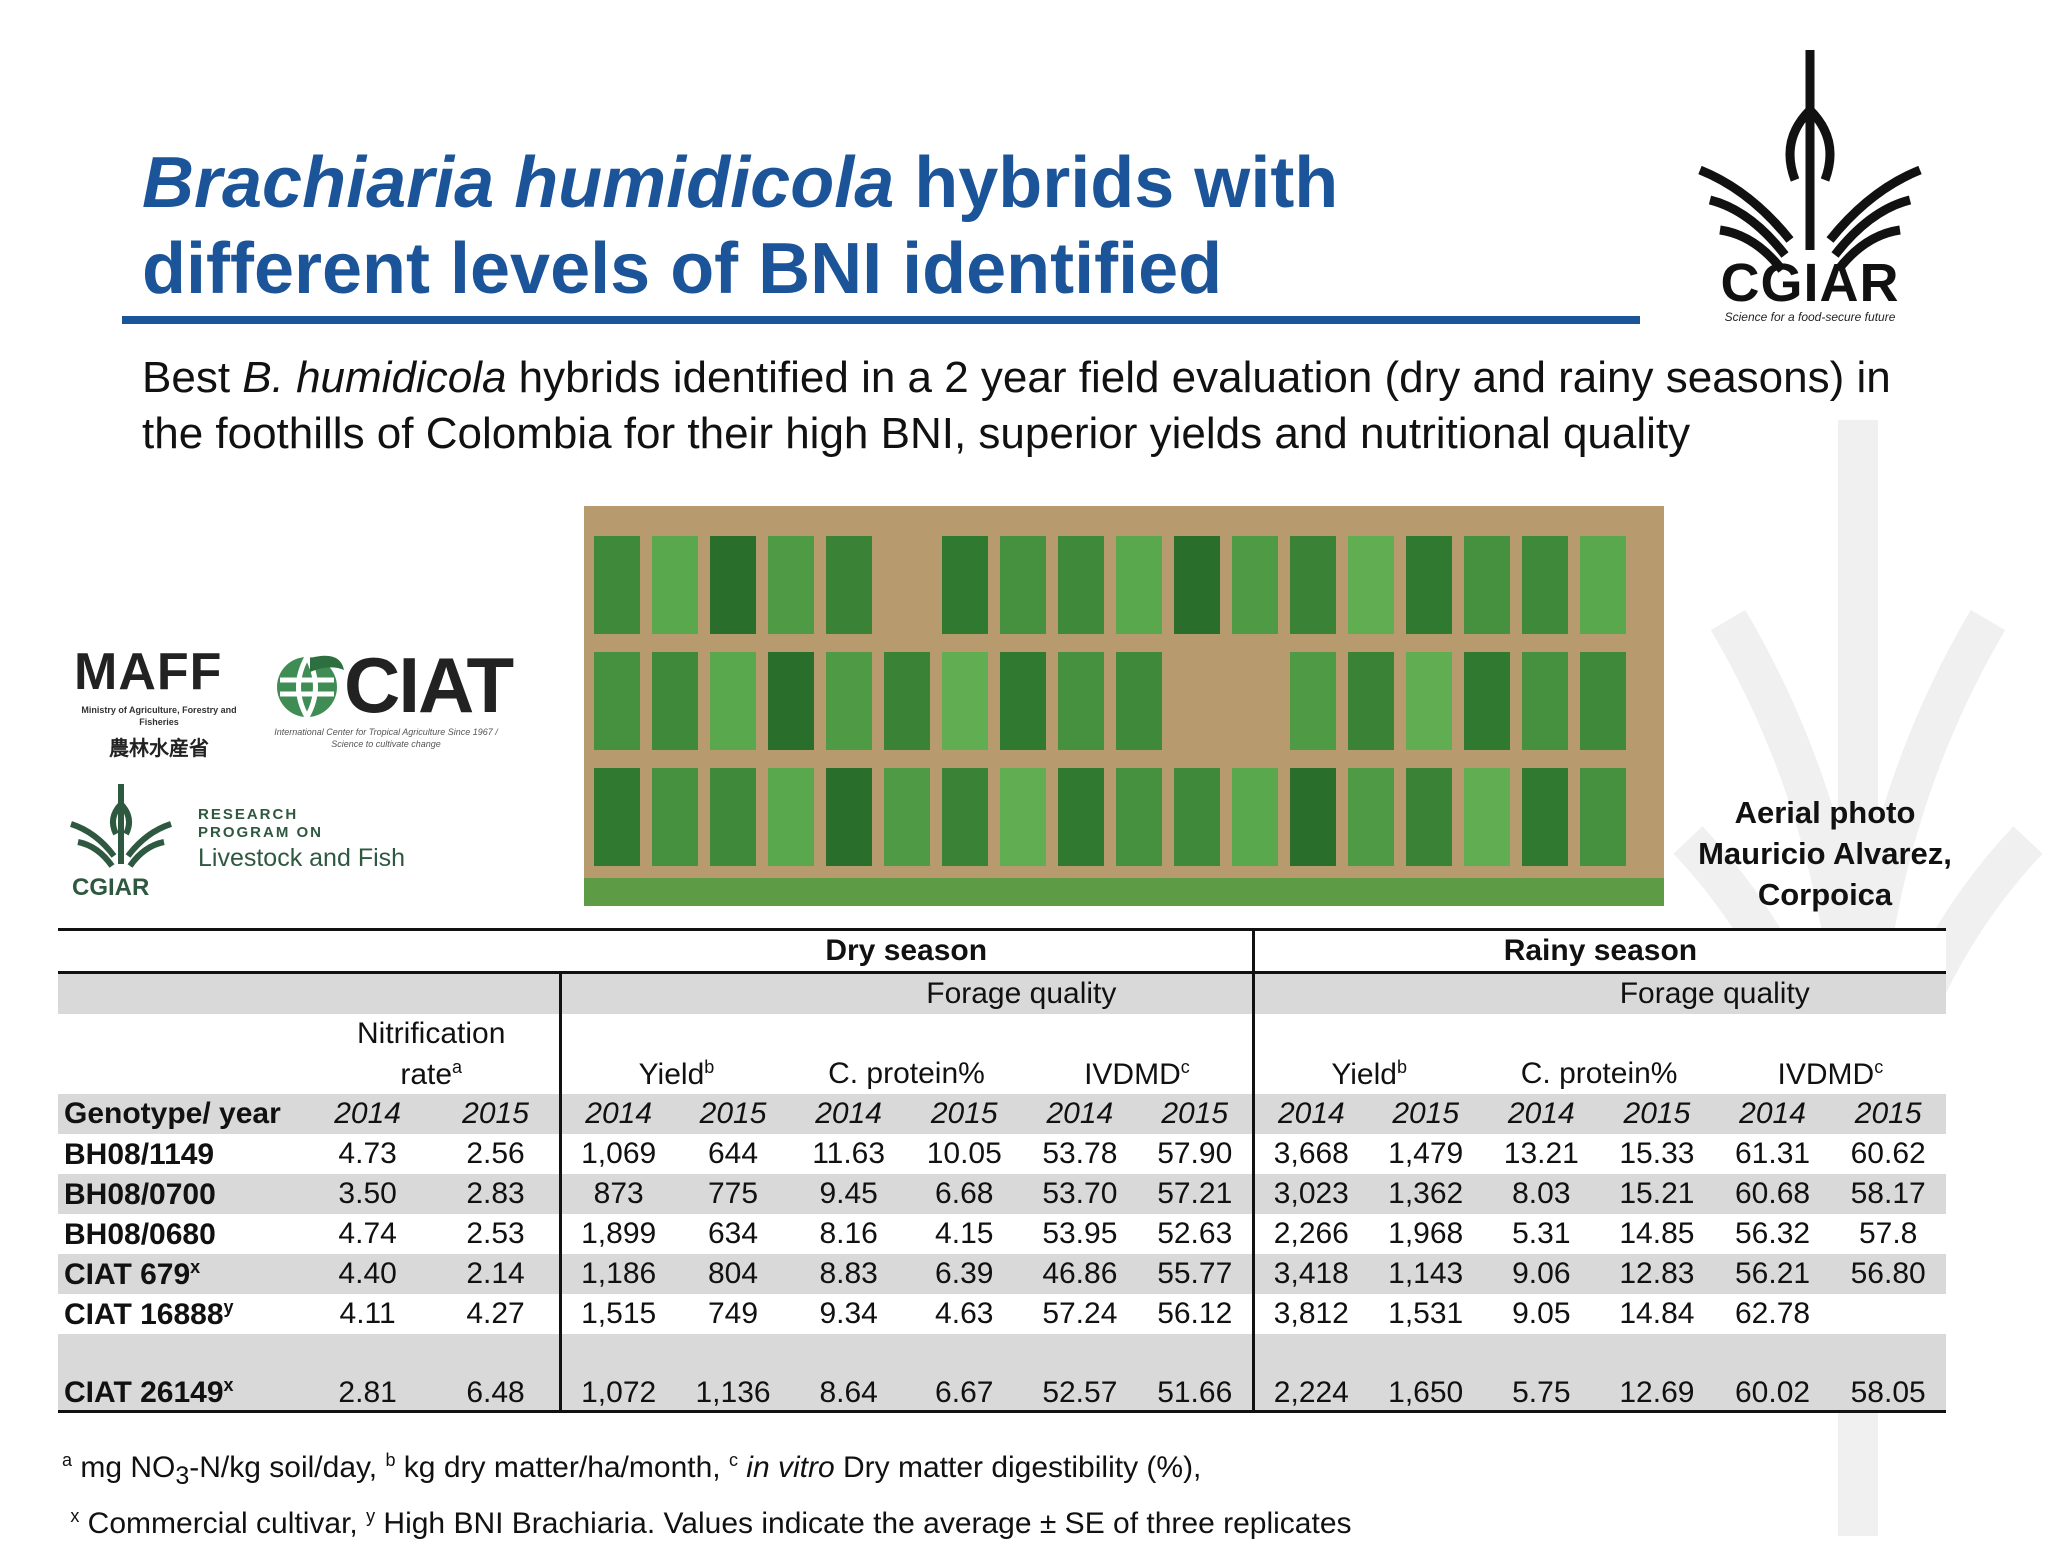  I want to click on value-cell: 4.11, so click(367, 1314).